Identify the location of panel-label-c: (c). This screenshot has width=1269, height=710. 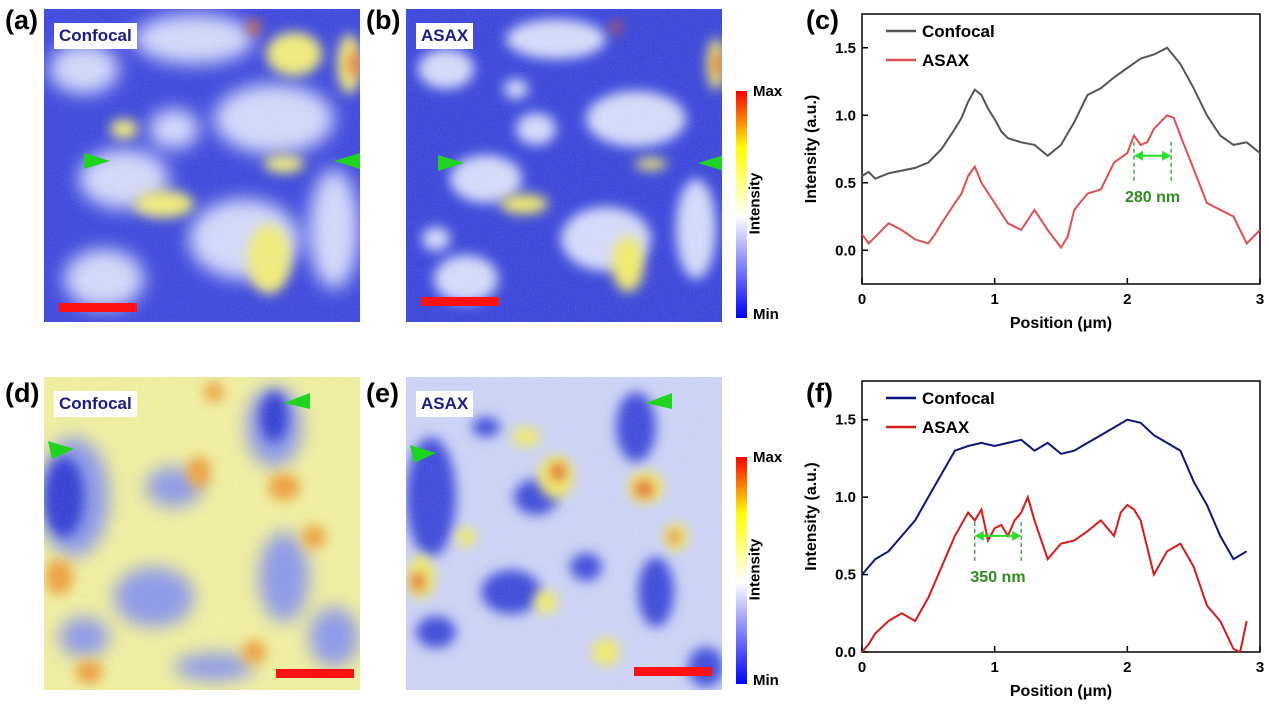
(822, 20).